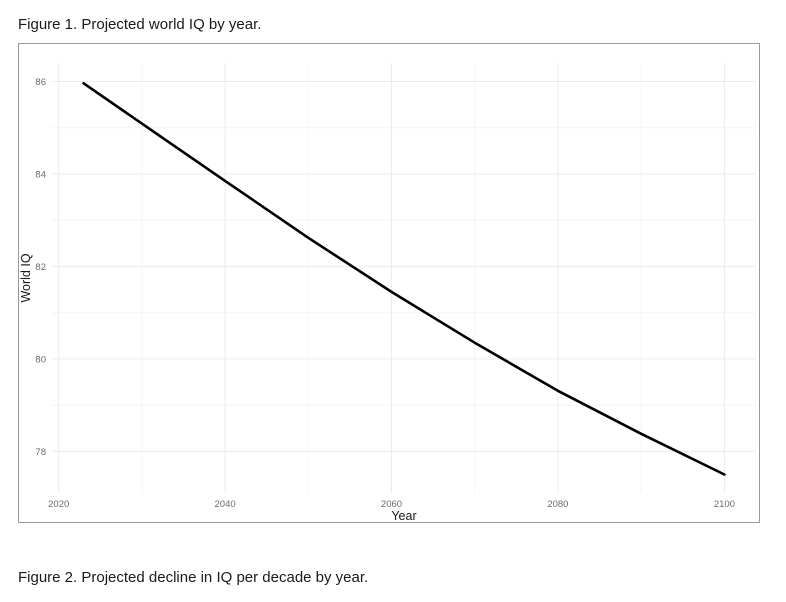 Image resolution: width=786 pixels, height=602 pixels. What do you see at coordinates (26, 277) in the screenshot?
I see `y-axis-title: World IQ` at bounding box center [26, 277].